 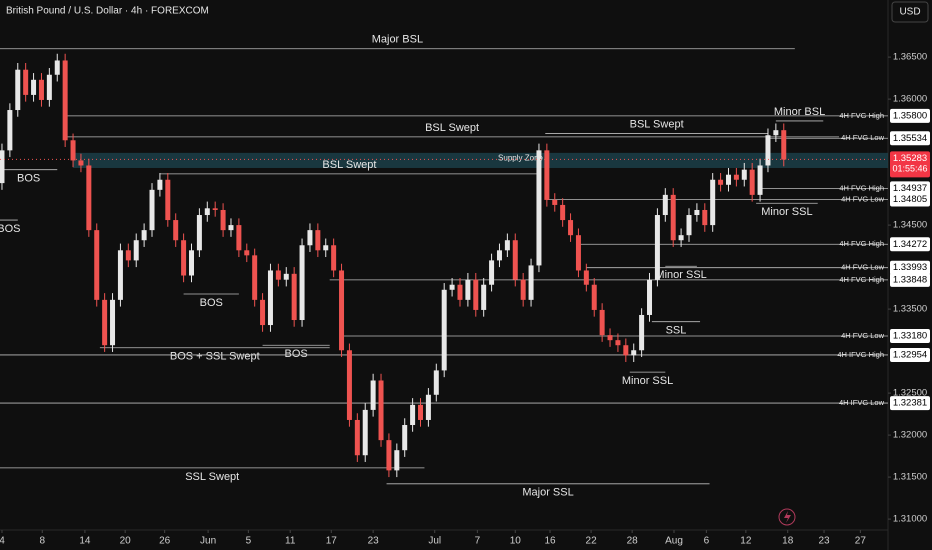 I want to click on zone-label: Supply Zone, so click(x=520, y=158).